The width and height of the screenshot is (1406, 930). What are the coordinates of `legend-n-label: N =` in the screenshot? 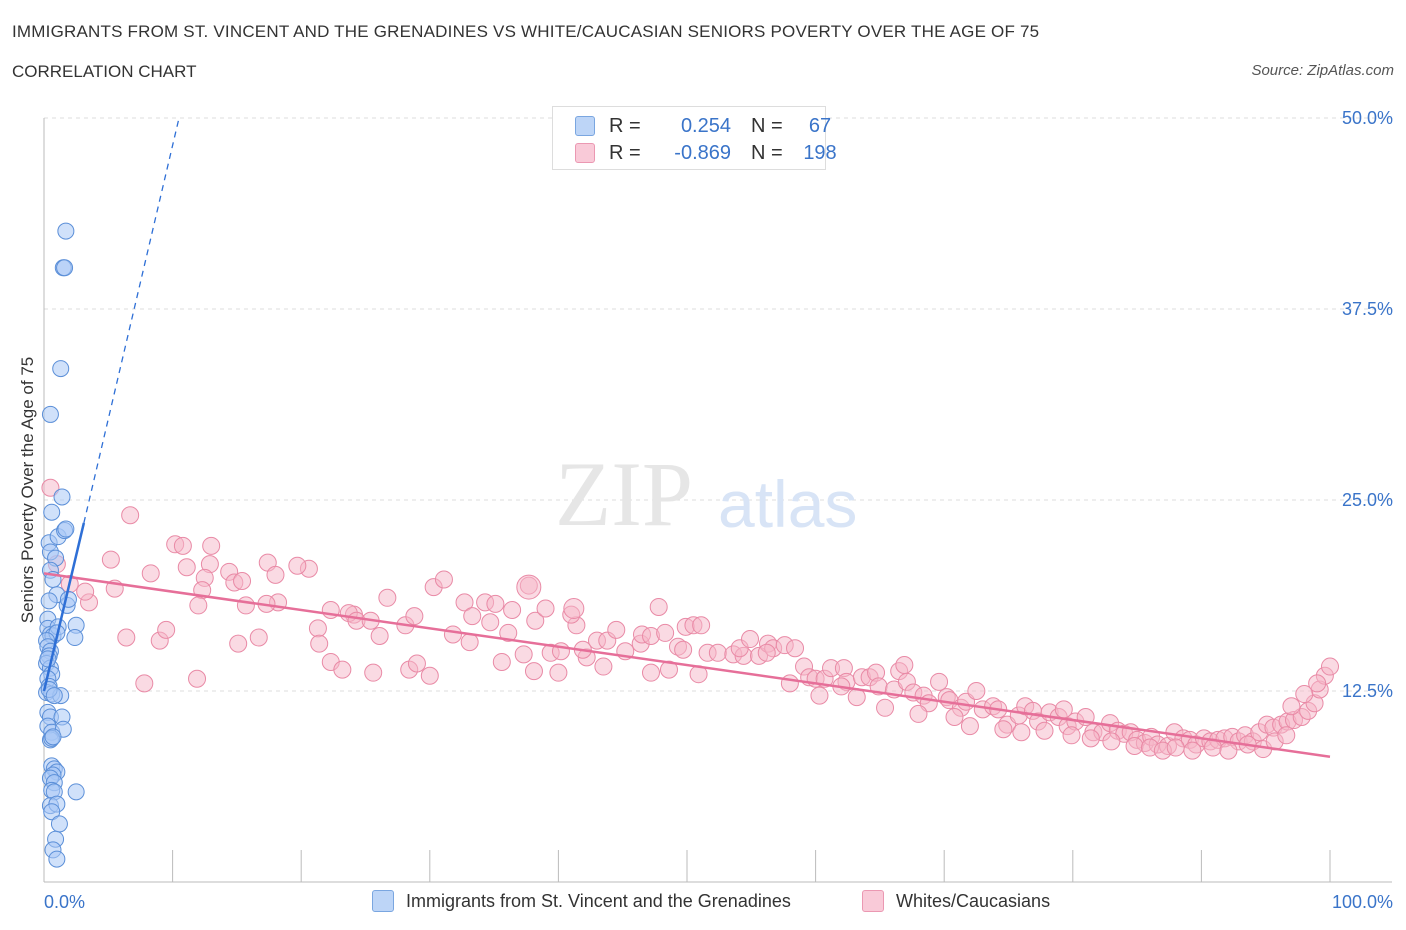 It's located at (767, 125).